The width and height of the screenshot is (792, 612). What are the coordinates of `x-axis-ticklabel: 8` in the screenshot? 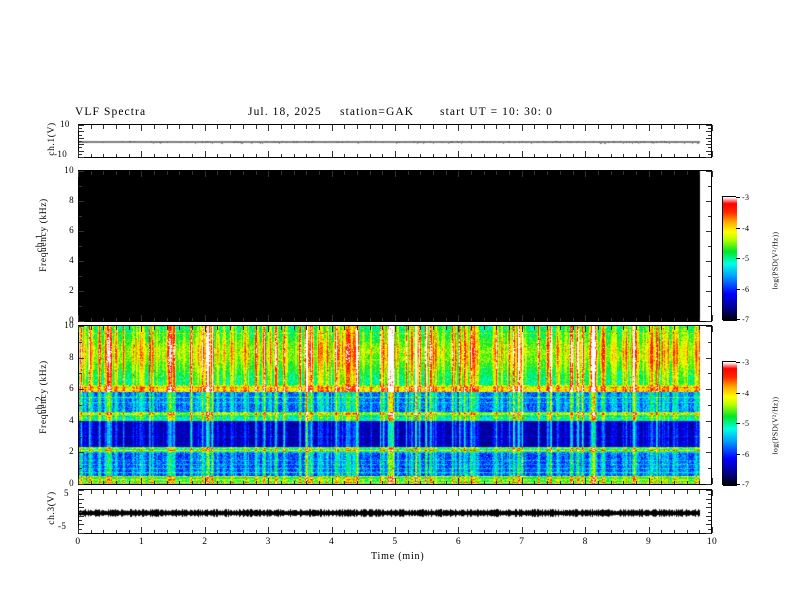 It's located at (585, 542).